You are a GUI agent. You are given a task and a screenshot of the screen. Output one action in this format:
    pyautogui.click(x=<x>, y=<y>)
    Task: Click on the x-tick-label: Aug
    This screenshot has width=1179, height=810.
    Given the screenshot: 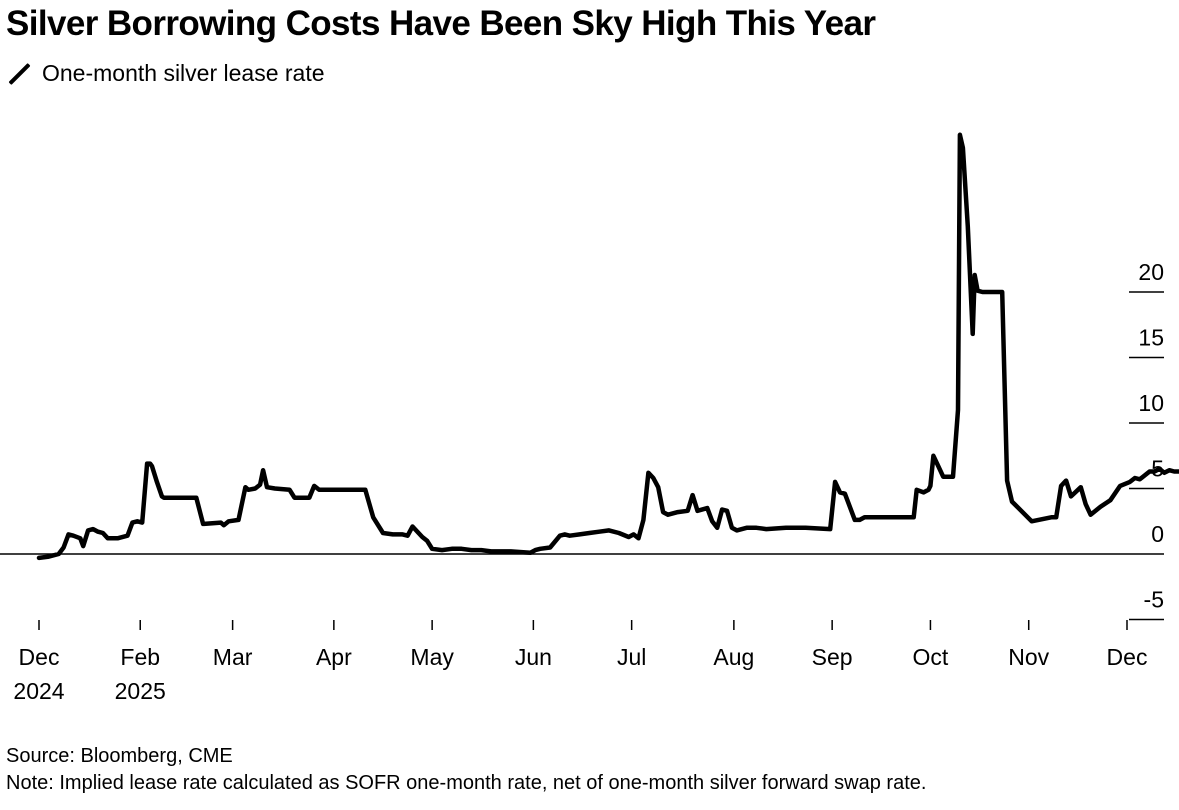 What is the action you would take?
    pyautogui.click(x=733, y=657)
    